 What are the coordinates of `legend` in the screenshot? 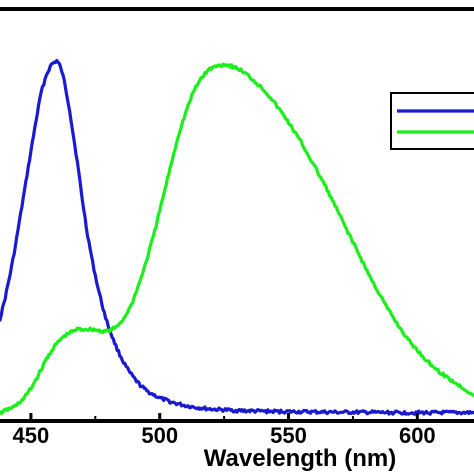 It's located at (432, 121).